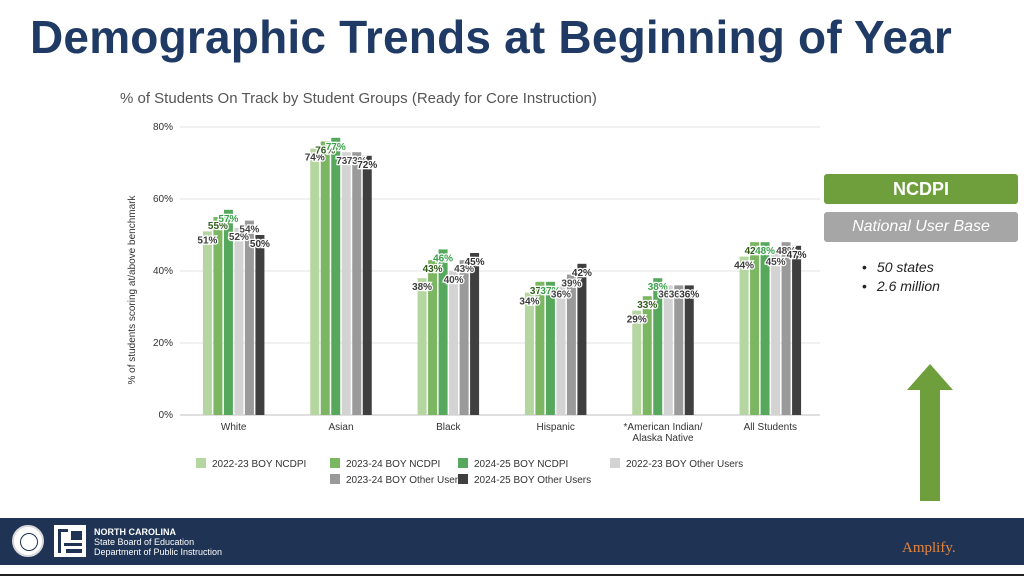 This screenshot has width=1024, height=579. What do you see at coordinates (647, 305) in the screenshot?
I see `data-label: 33%` at bounding box center [647, 305].